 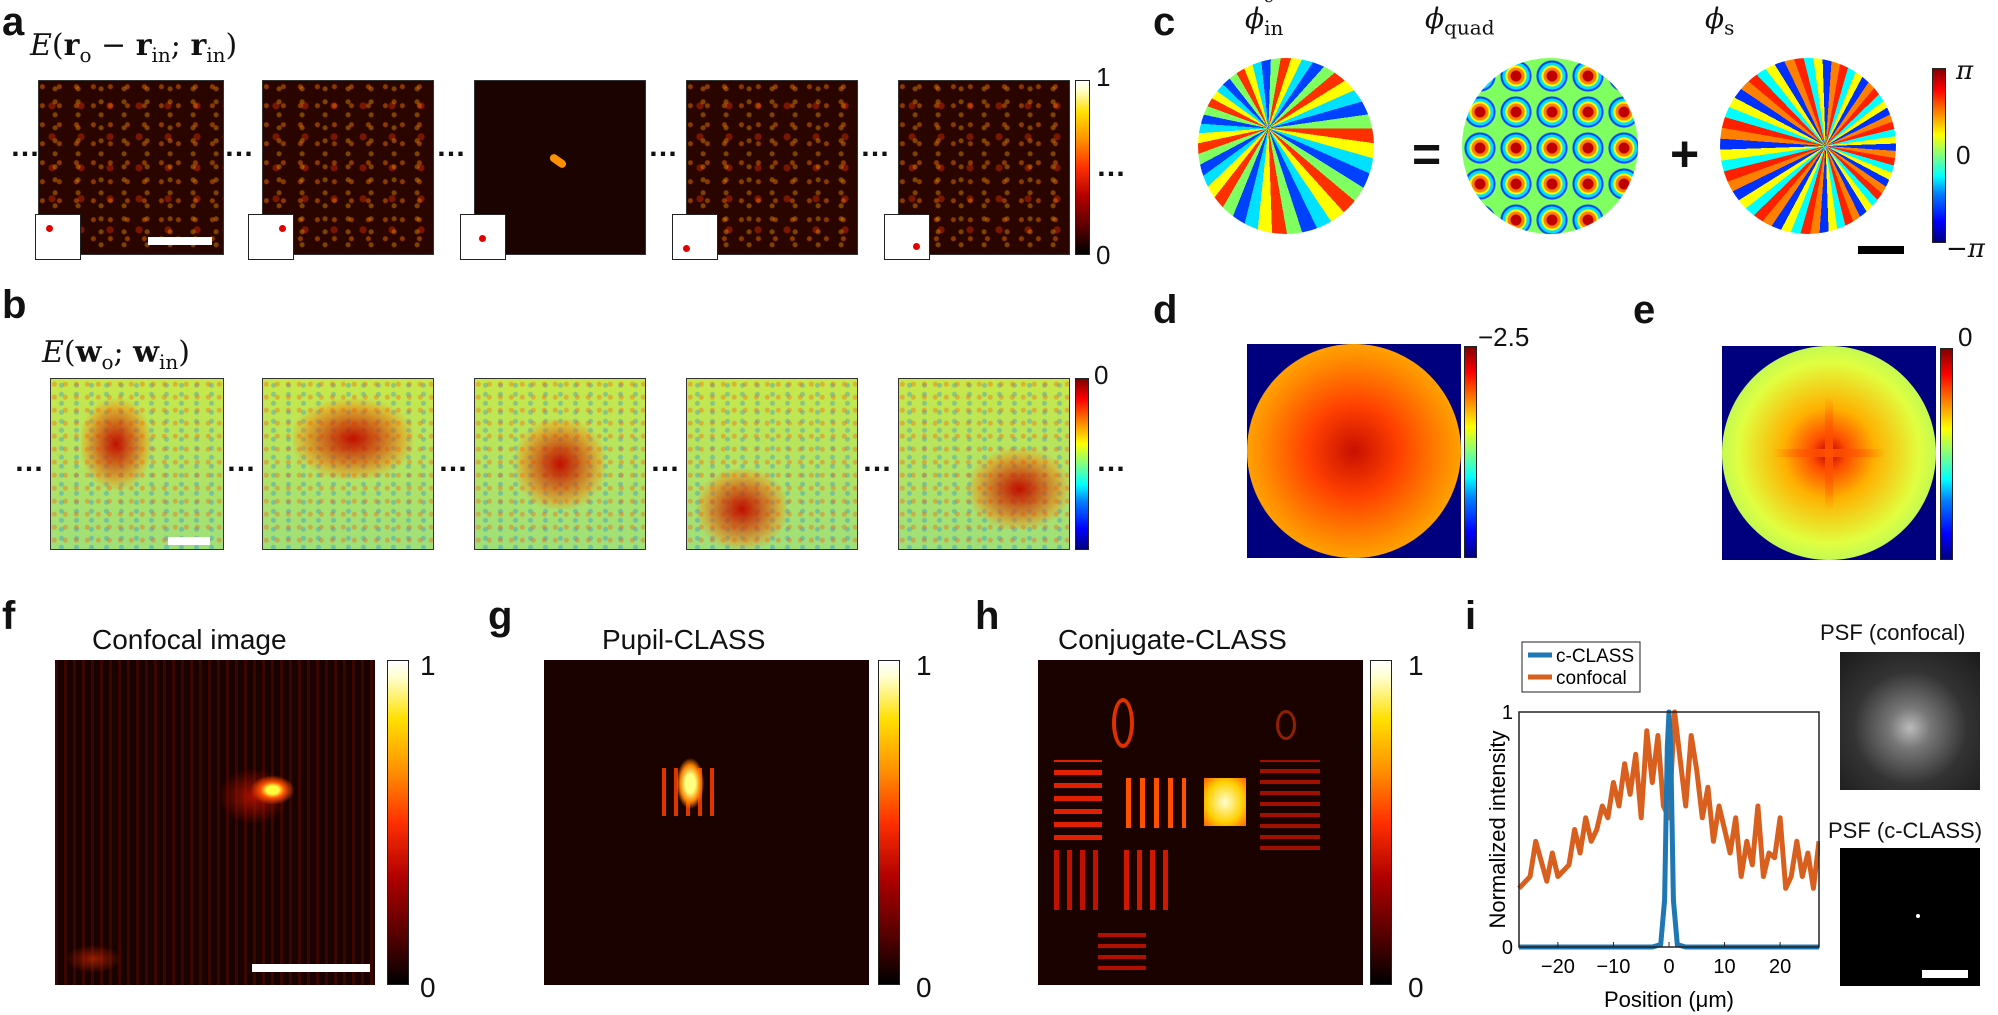 What do you see at coordinates (1668, 967) in the screenshot?
I see `x-tick-label: 0` at bounding box center [1668, 967].